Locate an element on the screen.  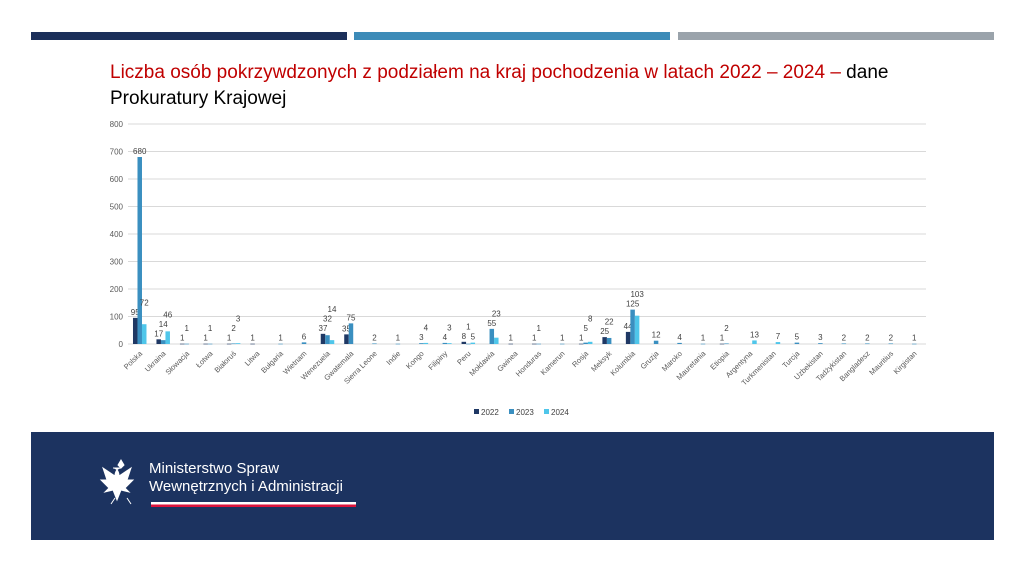
y-tick-label: 0 is located at coordinates (121, 344).